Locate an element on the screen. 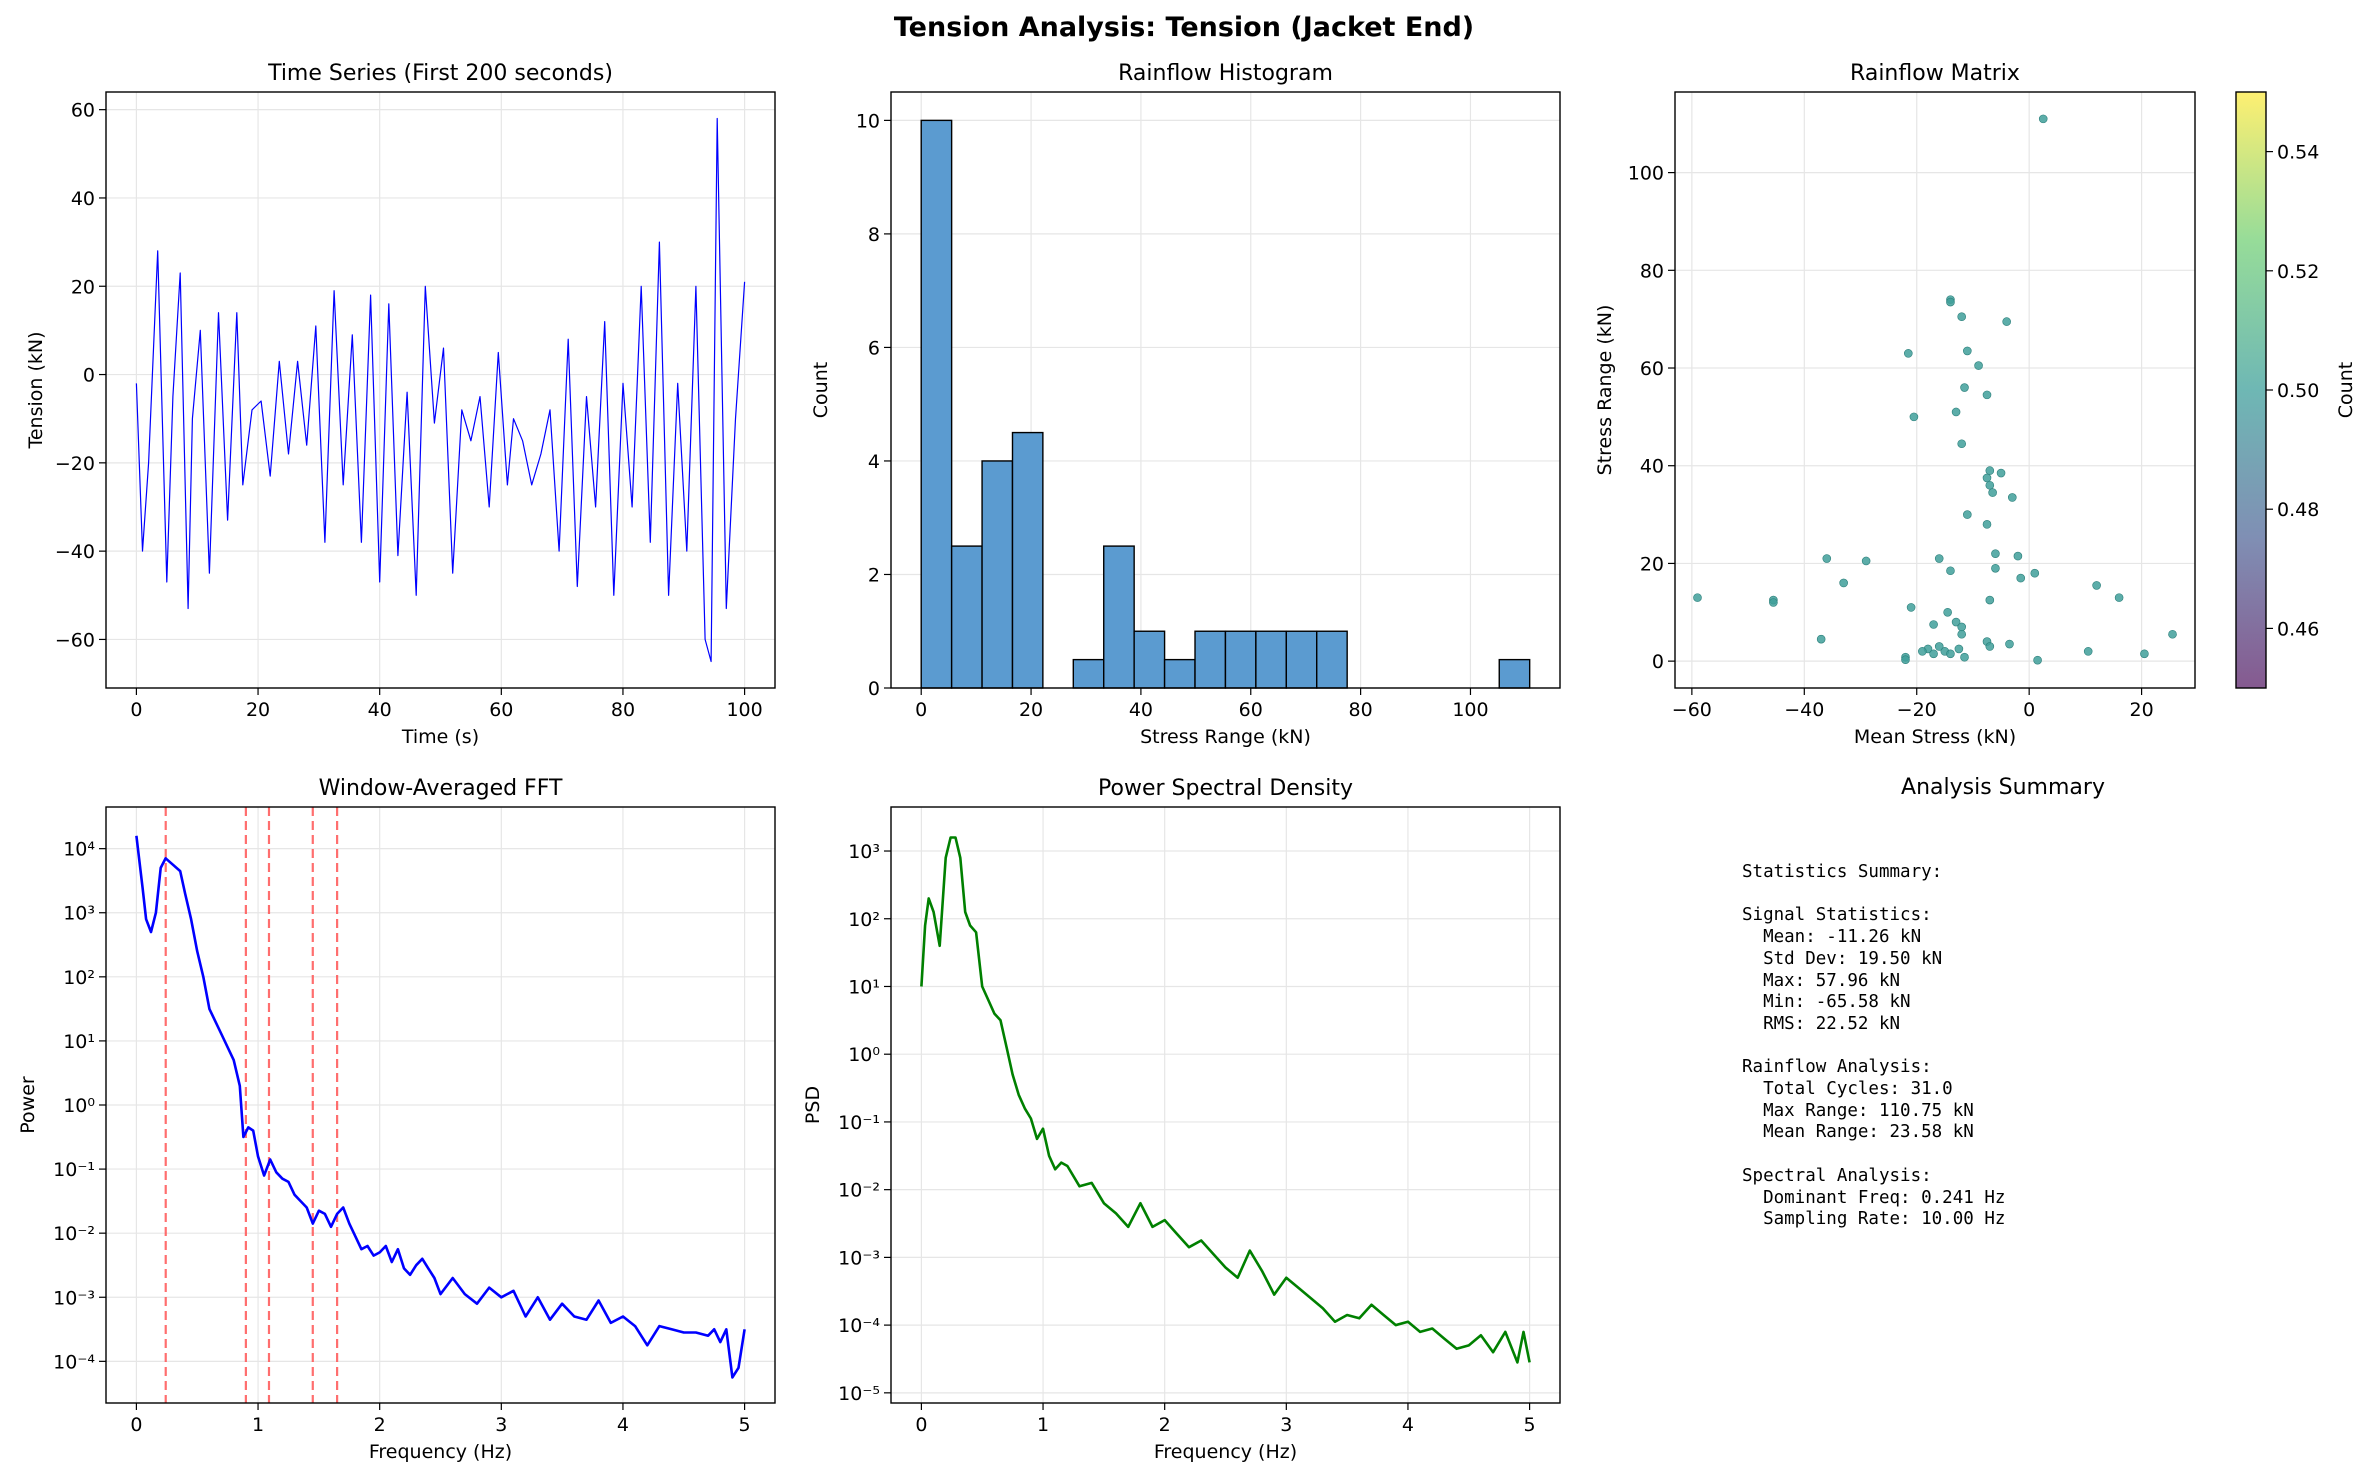 The width and height of the screenshot is (2368, 1475). y-tick-label: 100 is located at coordinates (1646, 174).